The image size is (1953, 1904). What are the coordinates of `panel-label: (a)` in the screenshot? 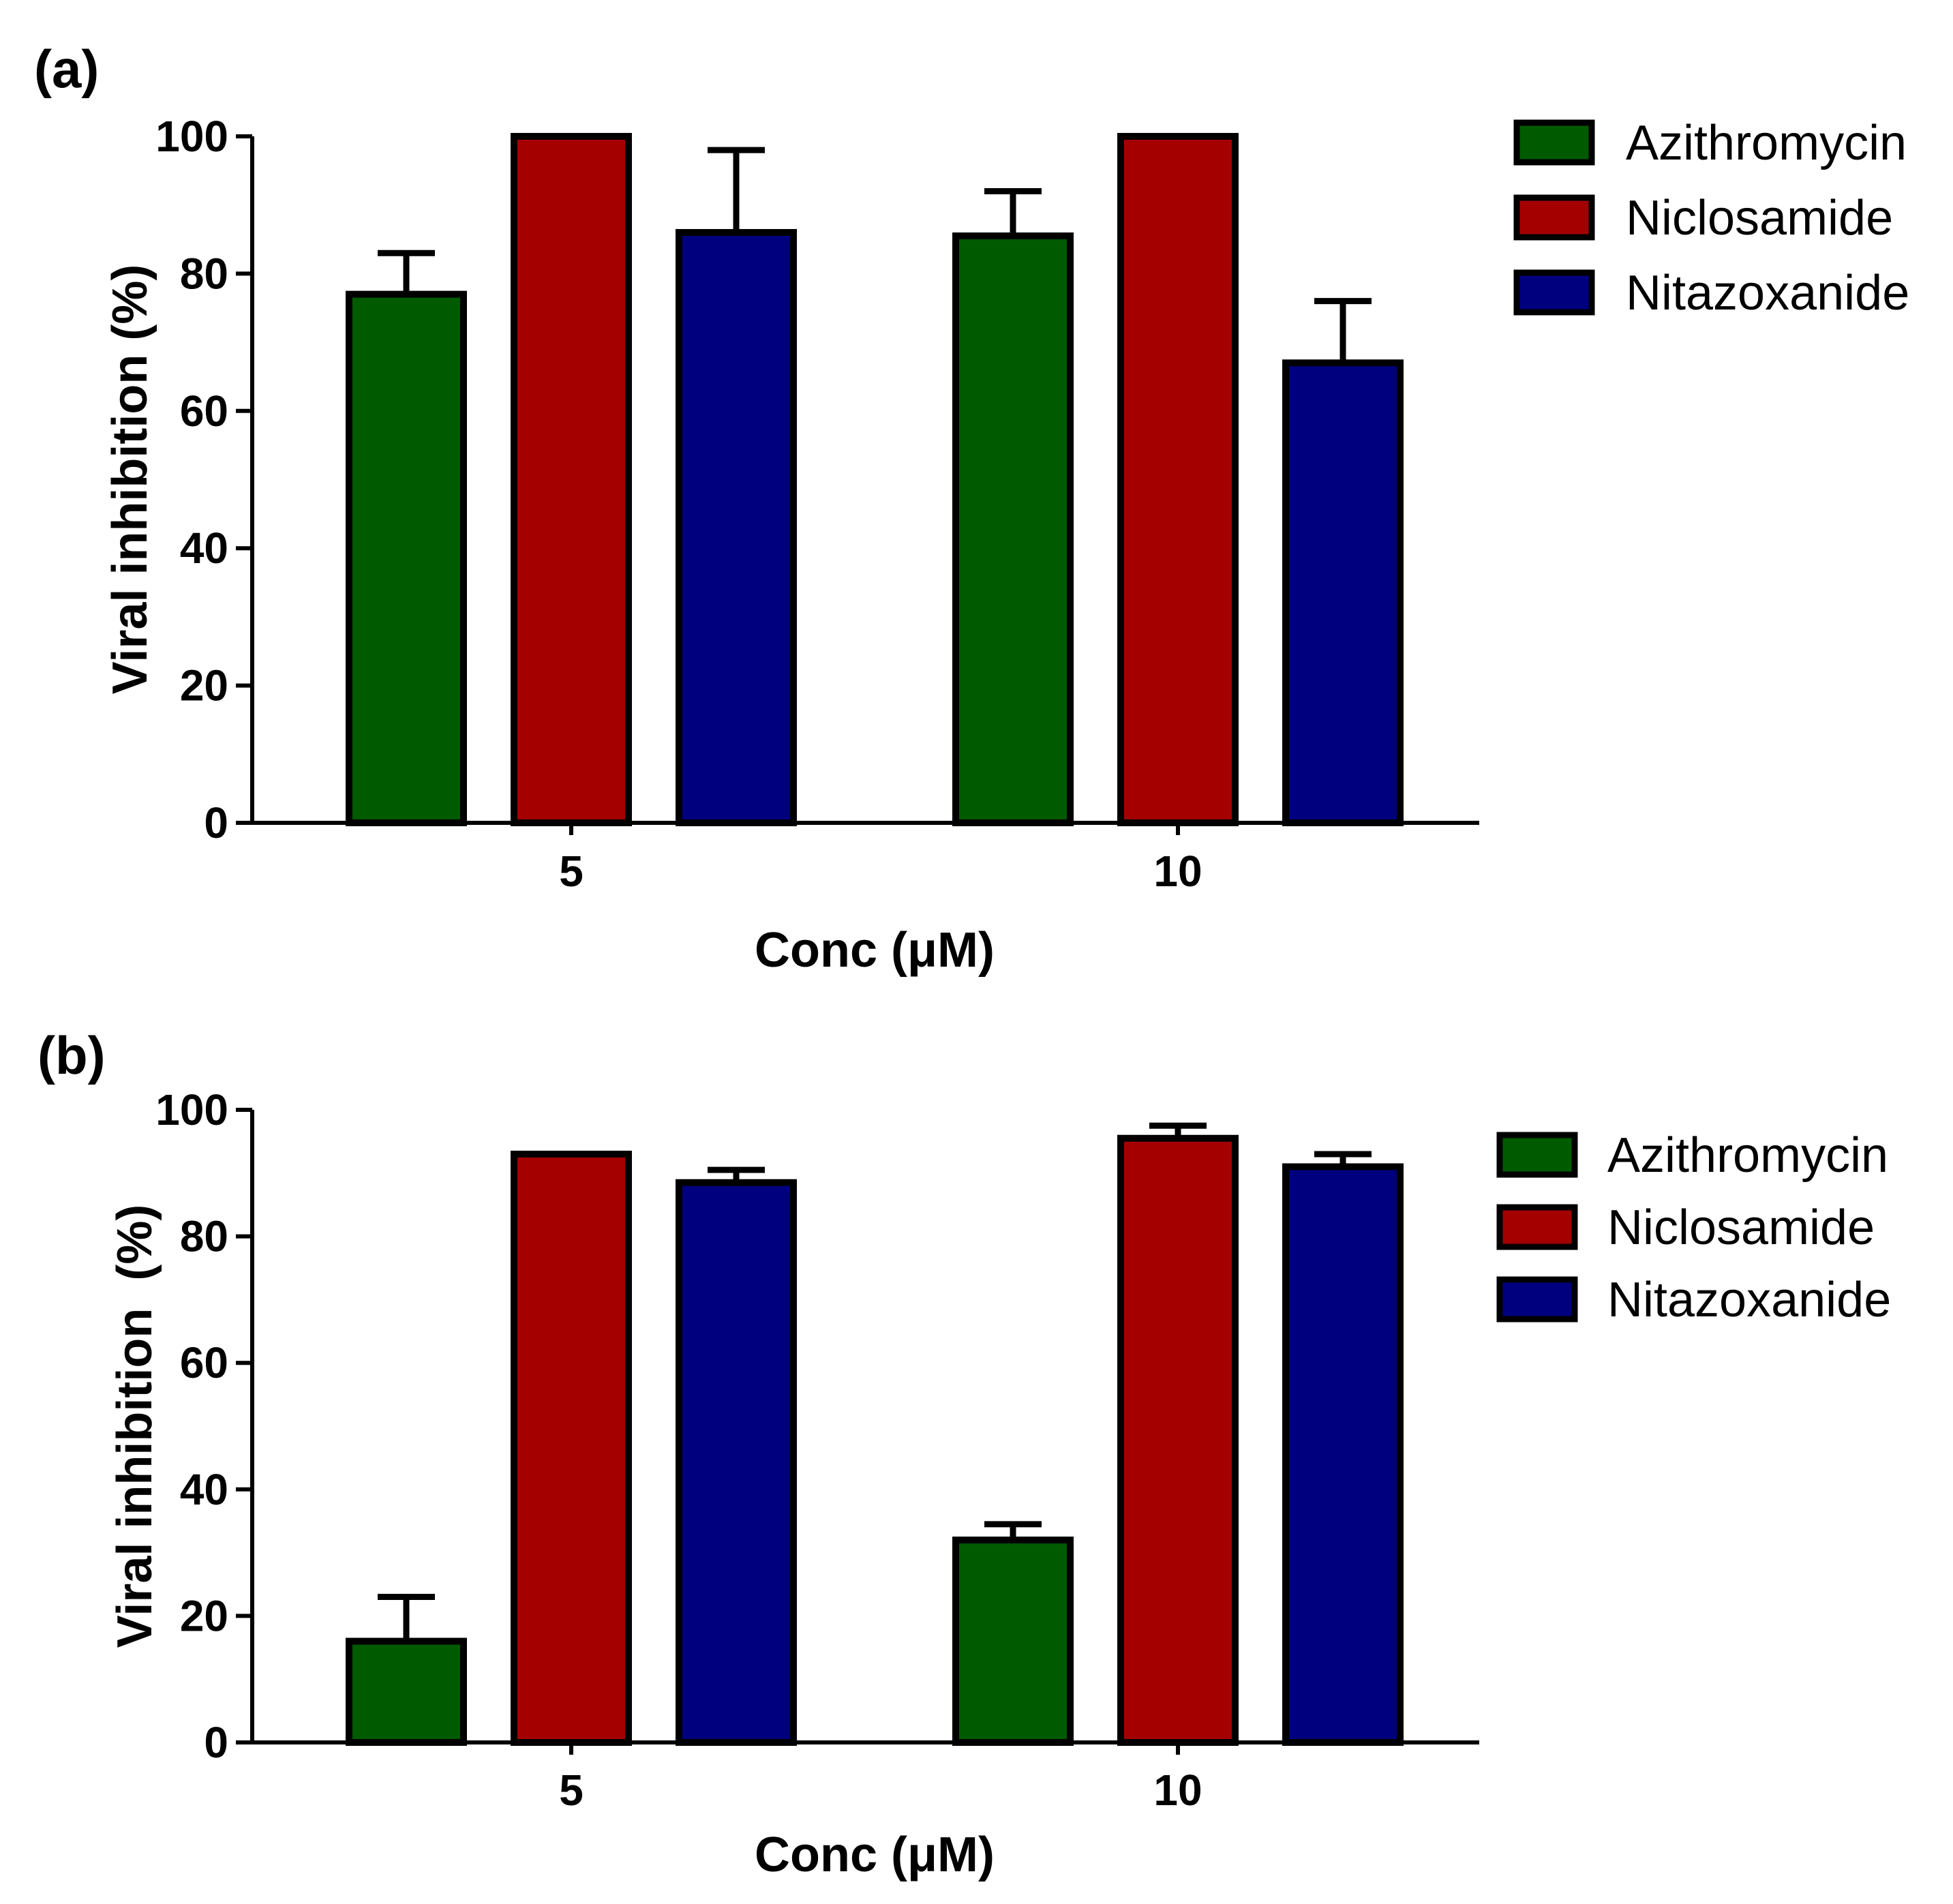 It's located at (66, 69).